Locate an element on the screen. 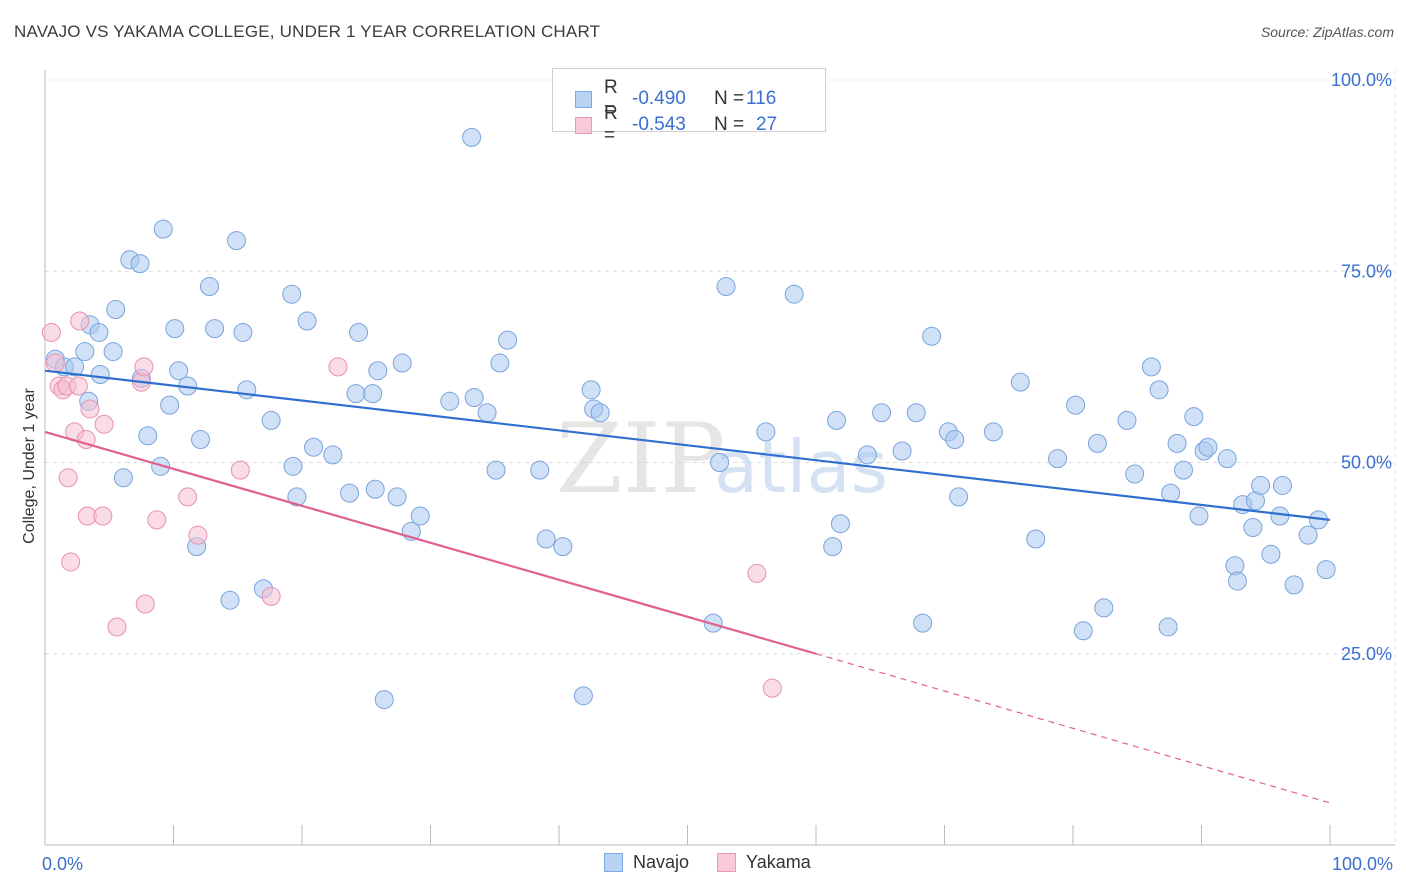 This screenshot has height=892, width=1406. n-value: 27 is located at coordinates (767, 124).